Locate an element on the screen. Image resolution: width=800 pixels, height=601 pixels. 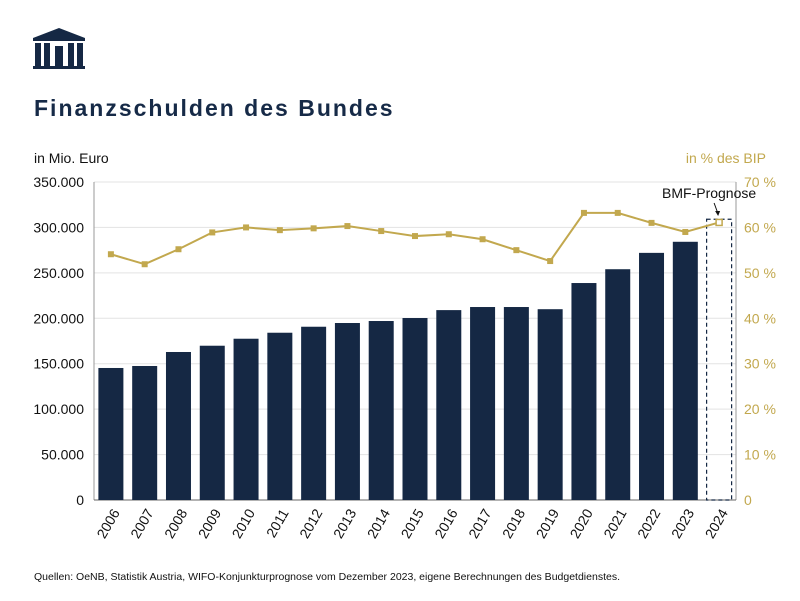
left-axis-label: in Mio. Euro is located at coordinates (71, 158).